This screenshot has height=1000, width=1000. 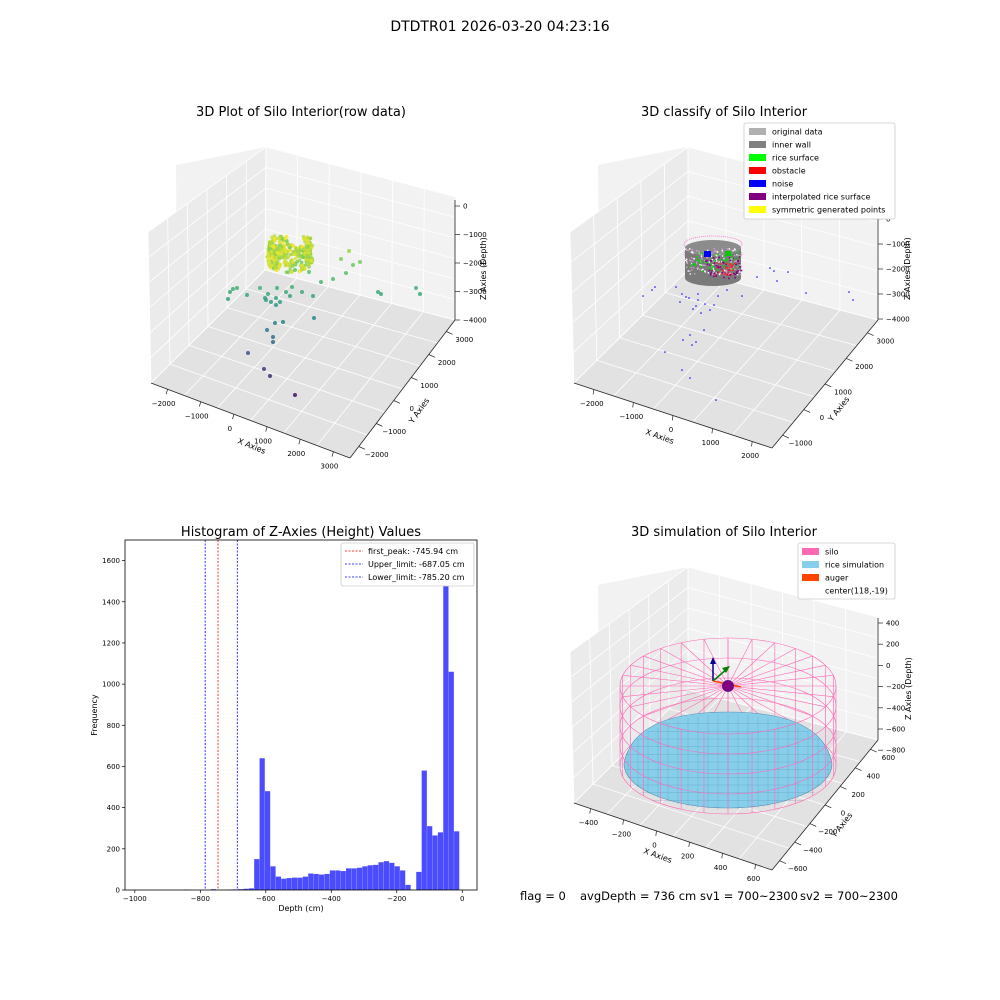 What do you see at coordinates (888, 758) in the screenshot?
I see `tick-label: 600` at bounding box center [888, 758].